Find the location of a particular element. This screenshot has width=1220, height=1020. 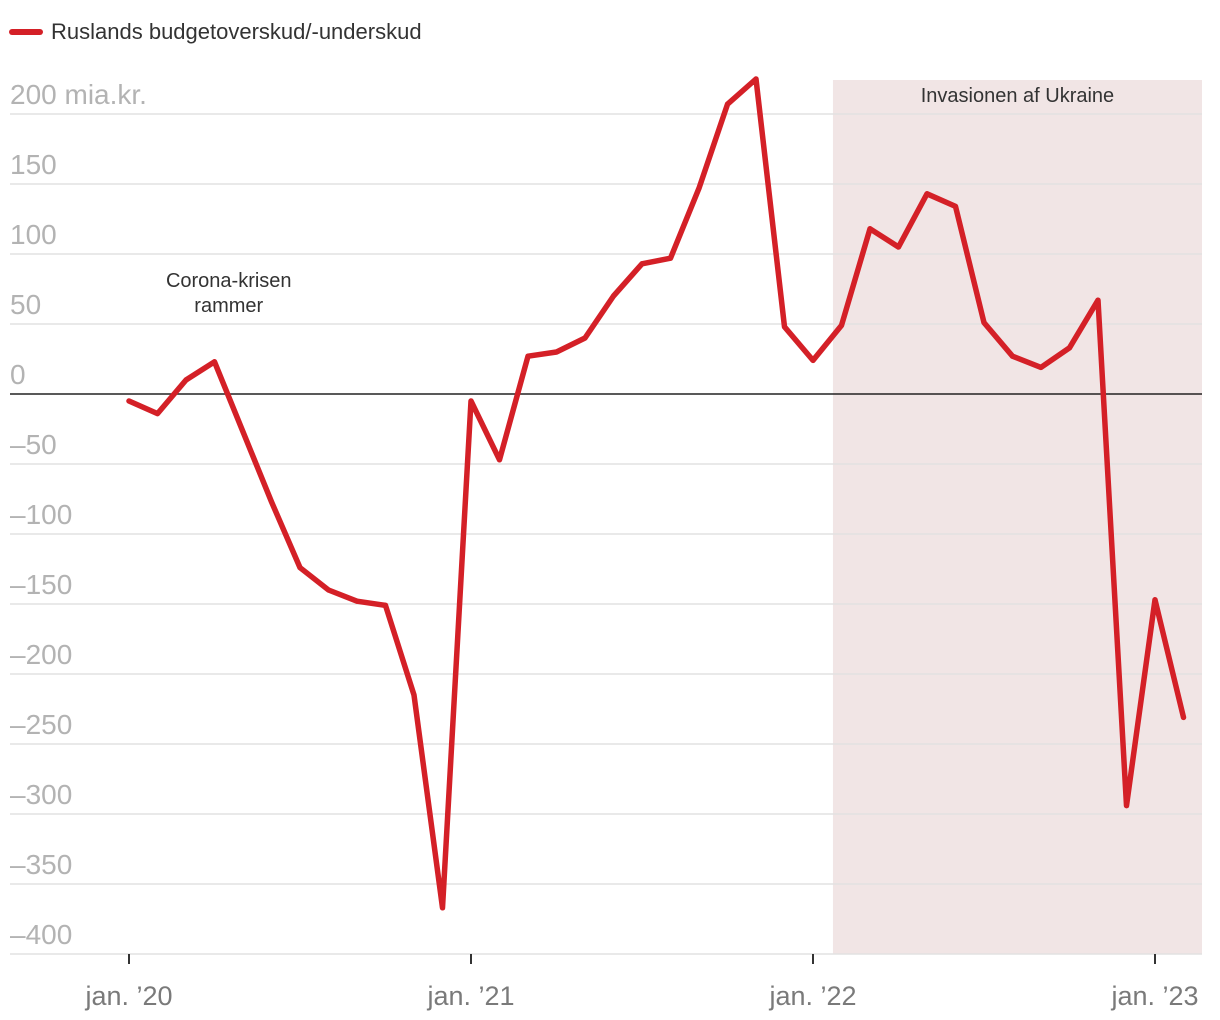

y-tick-label: 0 is located at coordinates (18, 374).